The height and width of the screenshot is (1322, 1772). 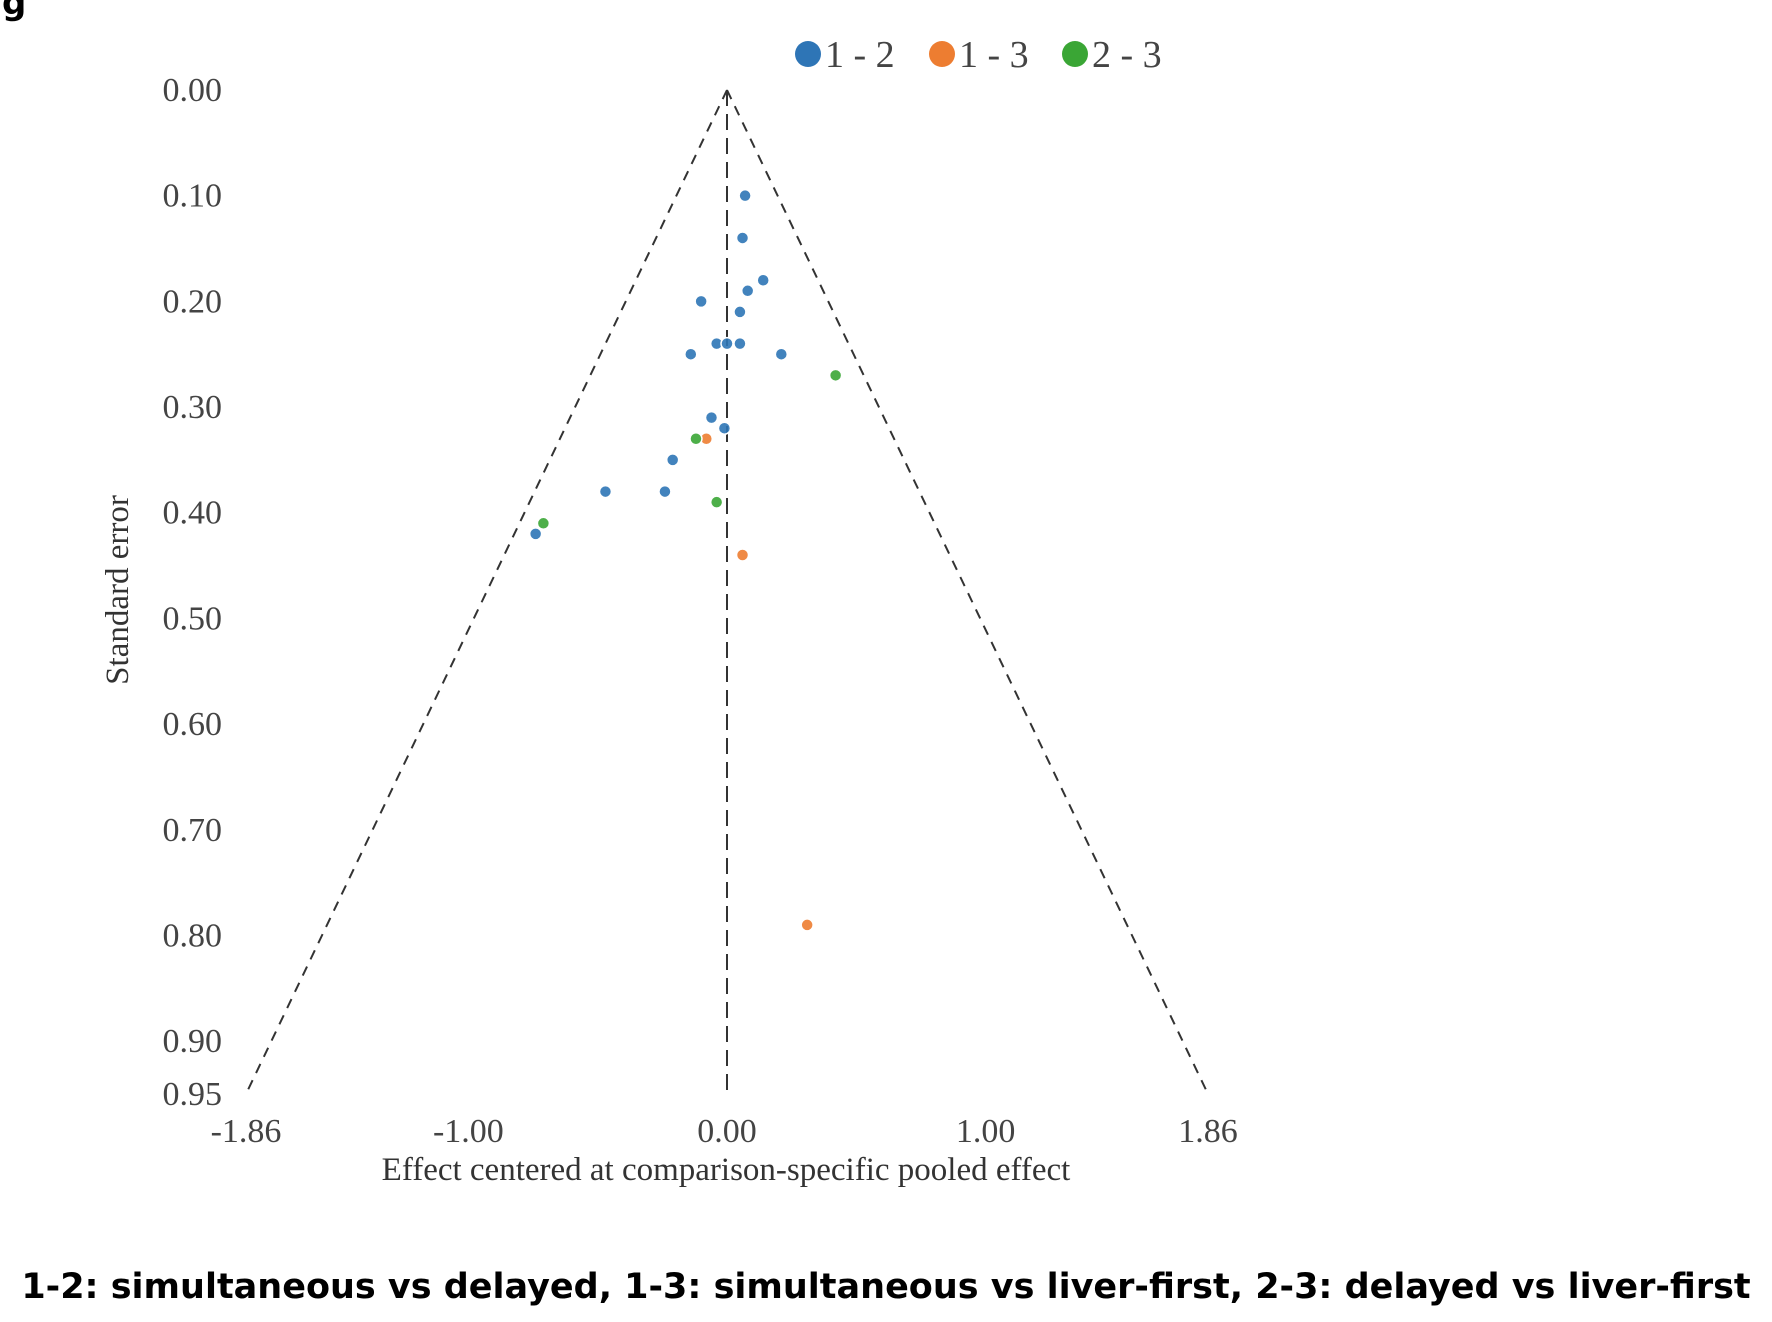 I want to click on y-tick-label: 0.10, so click(x=193, y=196).